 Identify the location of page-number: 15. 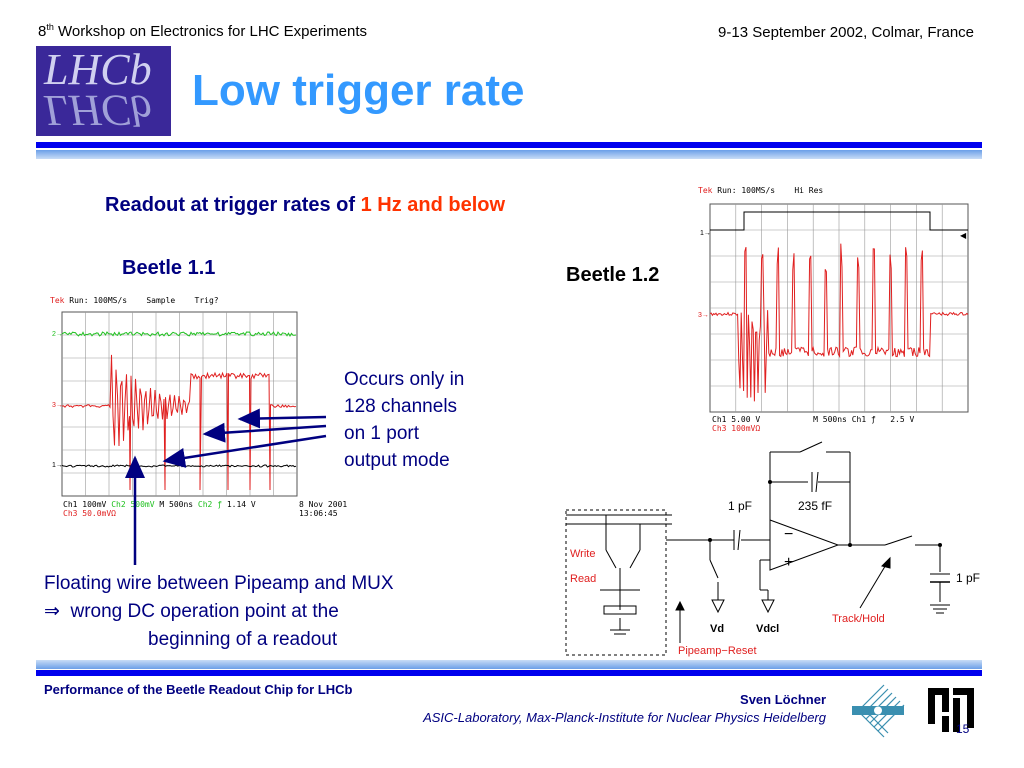
(963, 729).